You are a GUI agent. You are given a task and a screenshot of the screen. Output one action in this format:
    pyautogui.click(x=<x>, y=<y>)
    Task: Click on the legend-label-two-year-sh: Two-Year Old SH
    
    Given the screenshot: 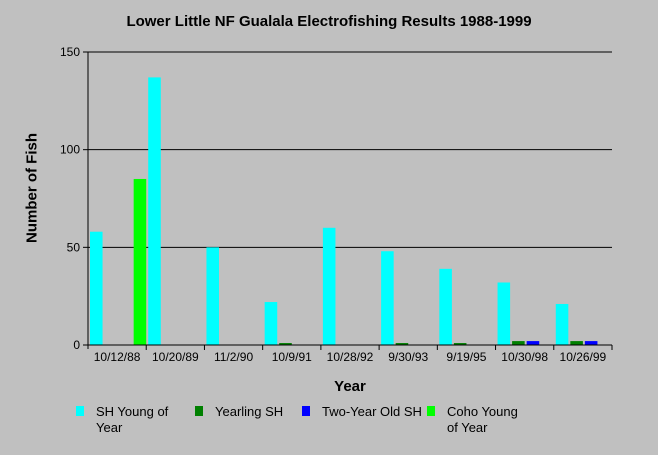 What is the action you would take?
    pyautogui.click(x=372, y=411)
    